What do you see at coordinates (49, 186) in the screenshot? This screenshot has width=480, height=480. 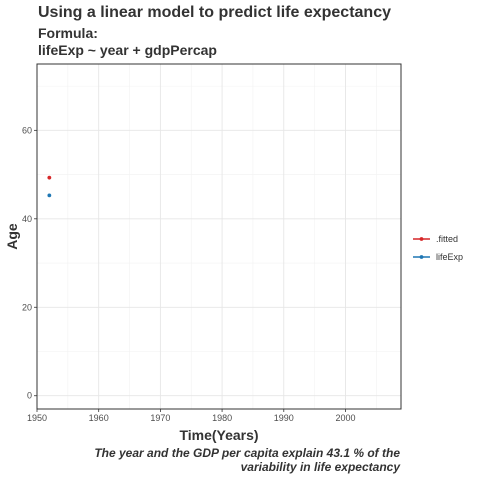 I see `data-points` at bounding box center [49, 186].